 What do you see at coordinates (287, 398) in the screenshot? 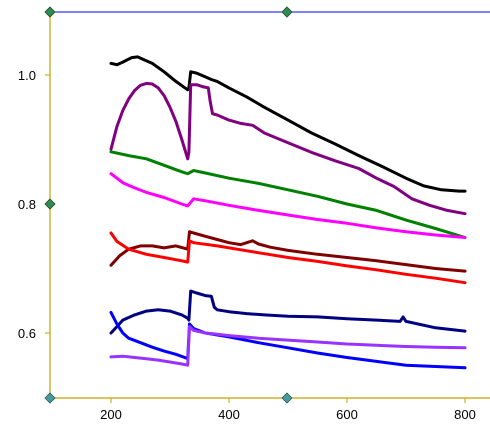
I see `selection-handle-bottom-middle` at bounding box center [287, 398].